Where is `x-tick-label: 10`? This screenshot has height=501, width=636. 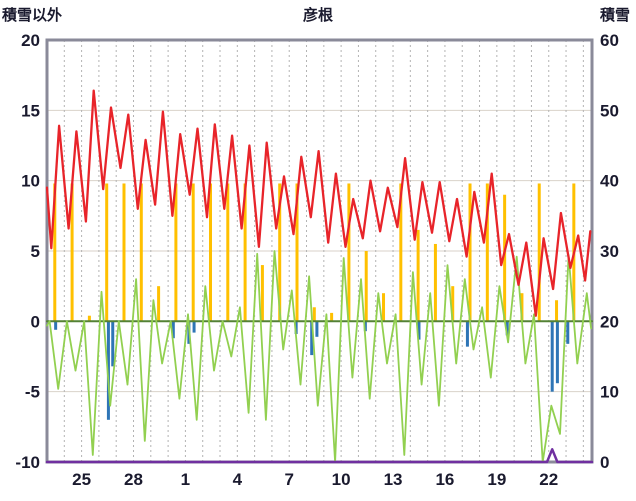 x-tick-label: 10 is located at coordinates (341, 479).